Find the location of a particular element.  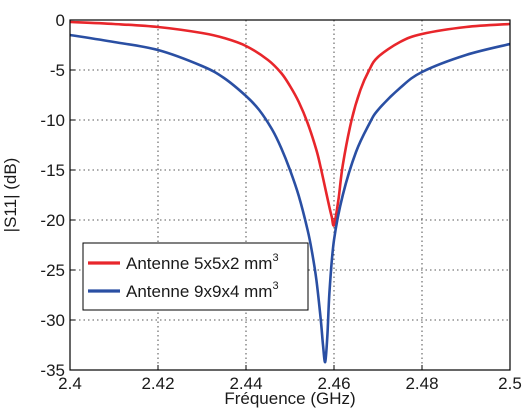

legend-label-series-1: Antenne 5x5x2 mm3 is located at coordinates (202, 262).